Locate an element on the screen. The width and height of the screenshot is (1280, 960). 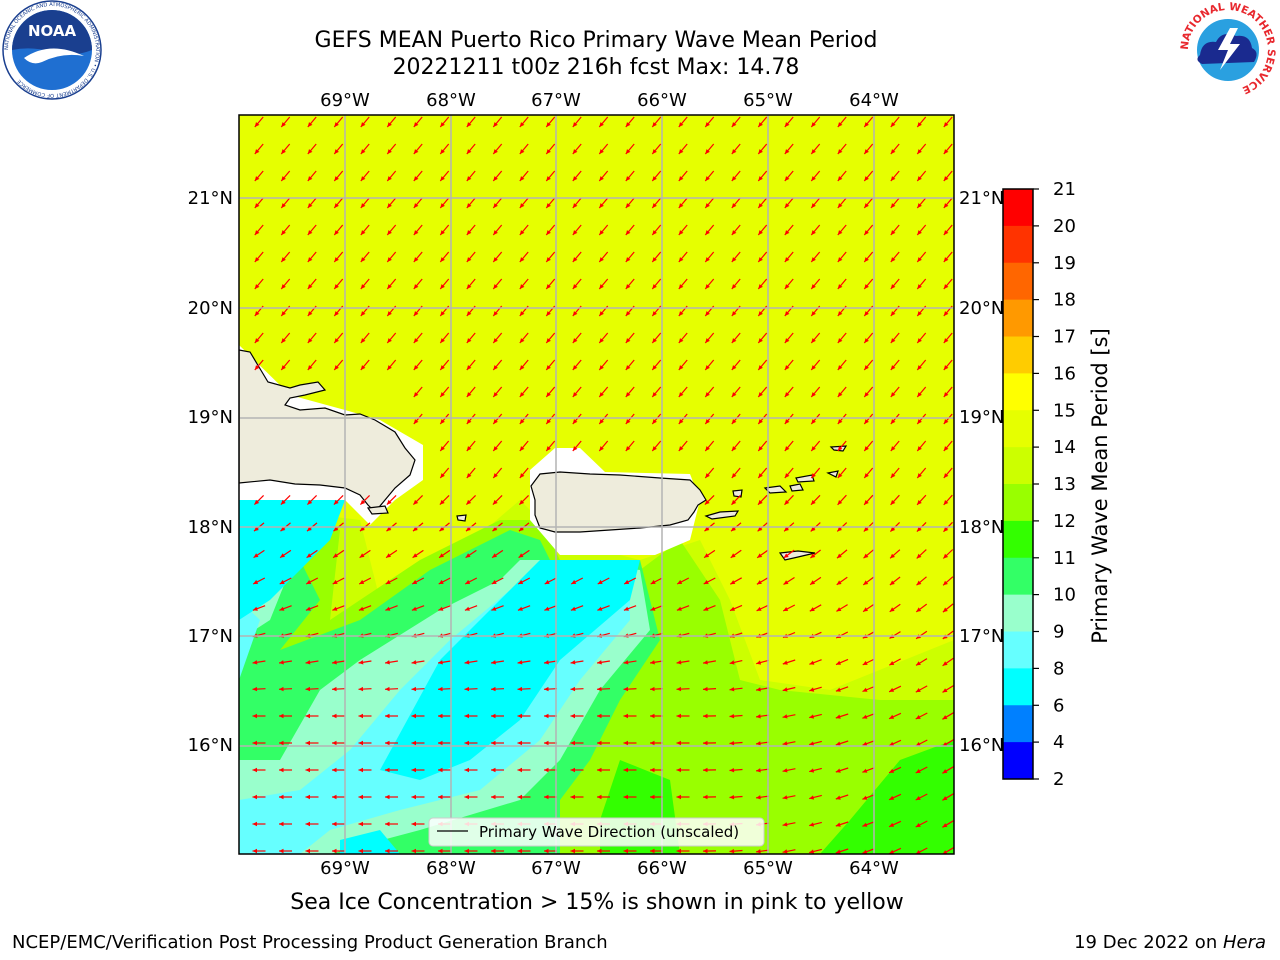
lon-label-bottom-69w: 69°W is located at coordinates (345, 868).